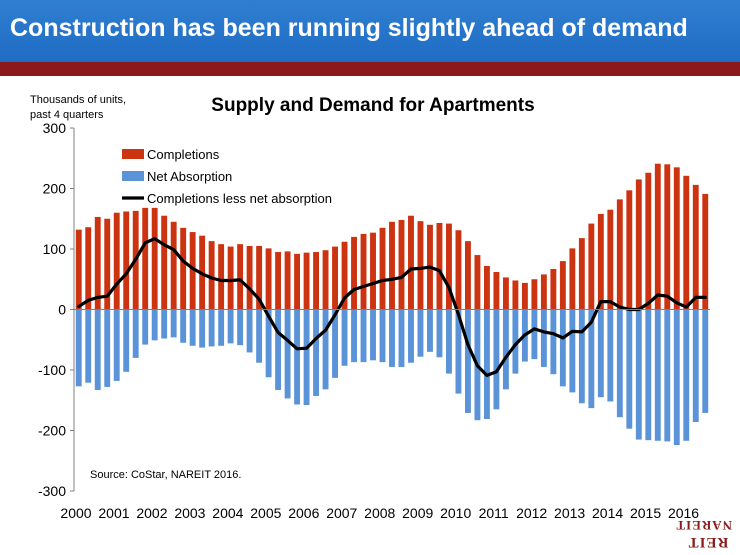  I want to click on legend-label-completions: Completions, so click(183, 154).